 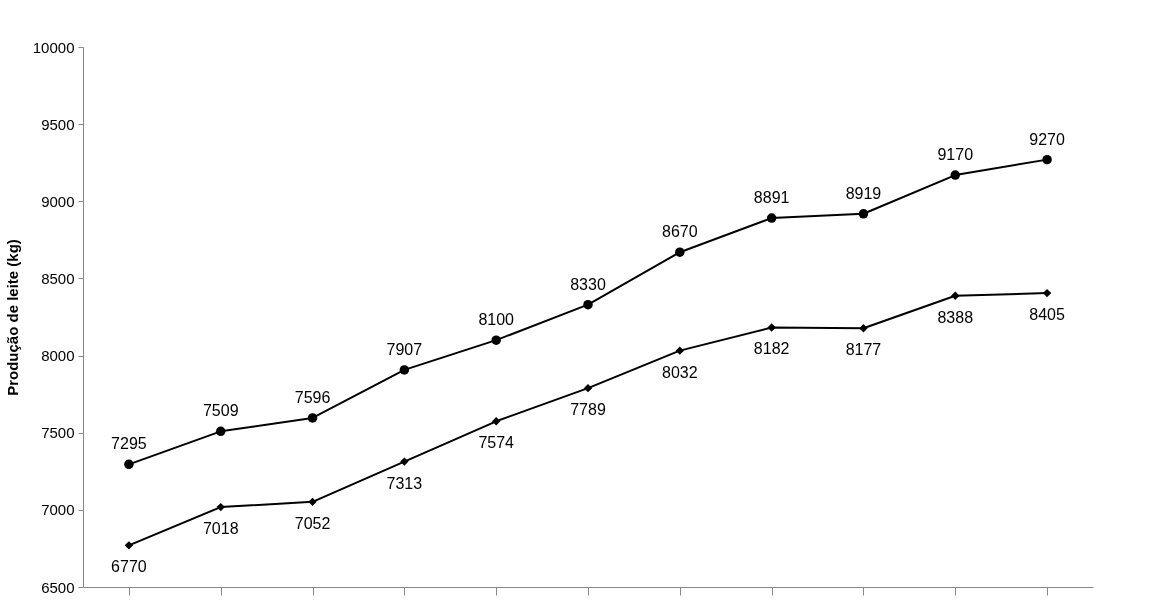 What do you see at coordinates (955, 155) in the screenshot?
I see `data-label: 9170` at bounding box center [955, 155].